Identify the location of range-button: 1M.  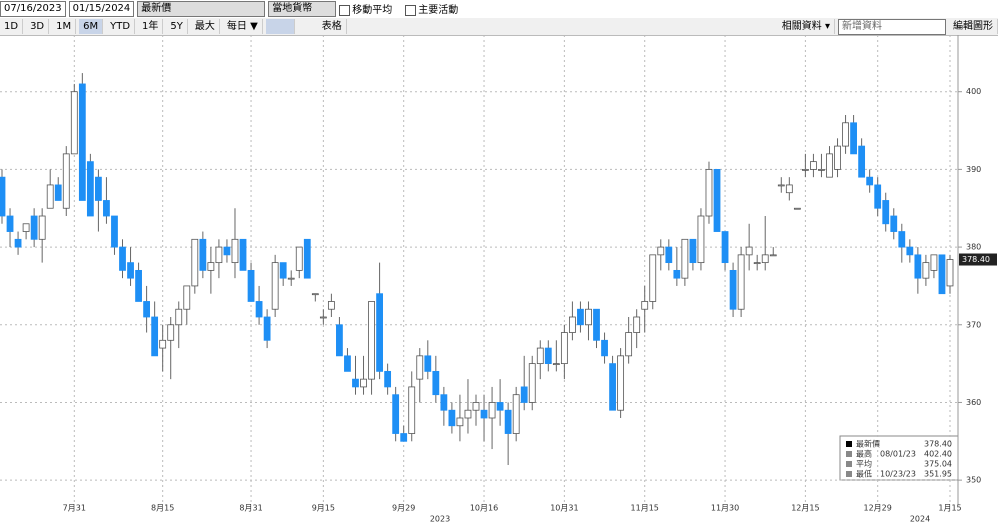
(64, 26).